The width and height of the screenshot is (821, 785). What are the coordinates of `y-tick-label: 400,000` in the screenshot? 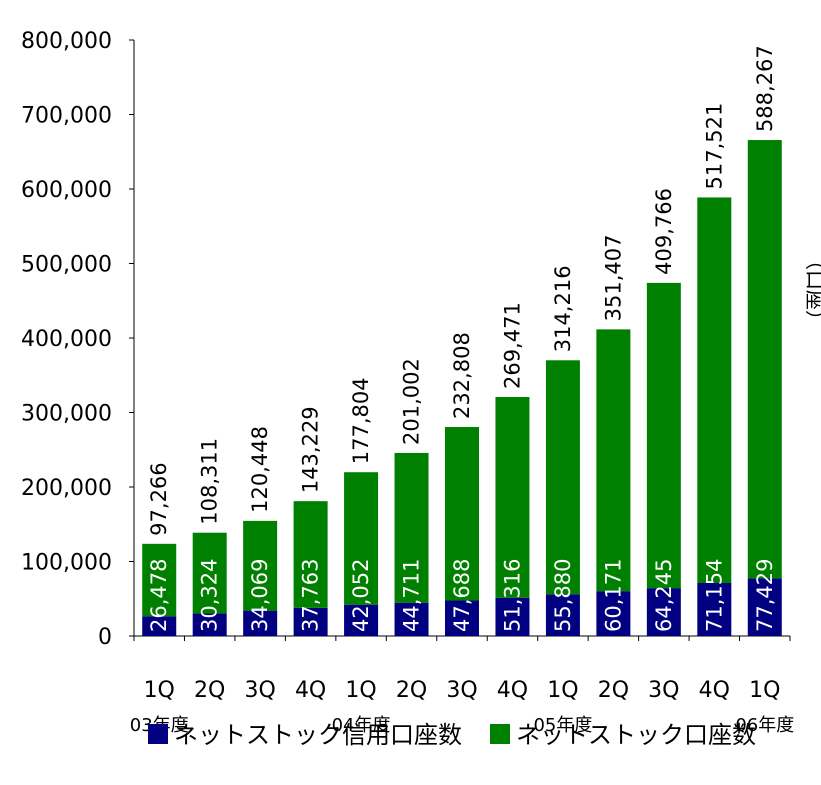 It's located at (66, 339).